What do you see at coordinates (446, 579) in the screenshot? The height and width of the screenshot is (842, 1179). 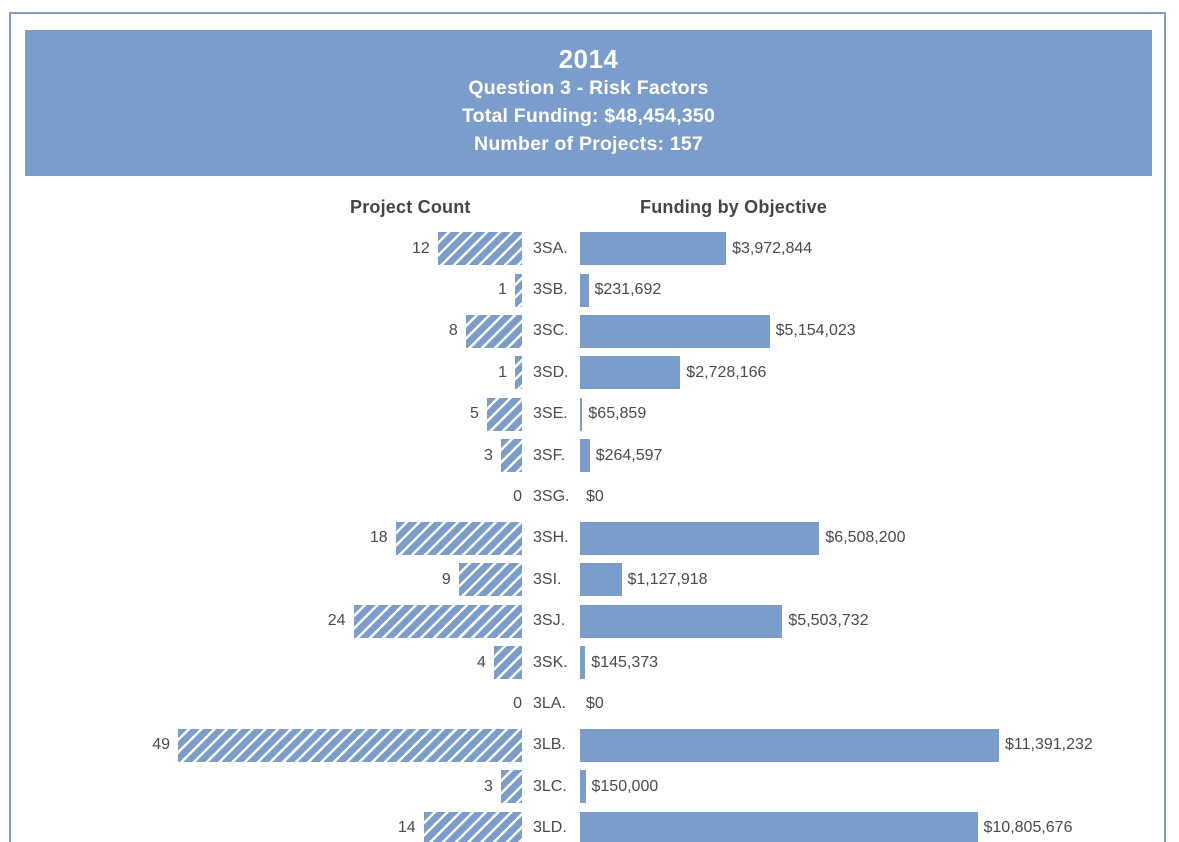 I see `project-count-value: 9` at bounding box center [446, 579].